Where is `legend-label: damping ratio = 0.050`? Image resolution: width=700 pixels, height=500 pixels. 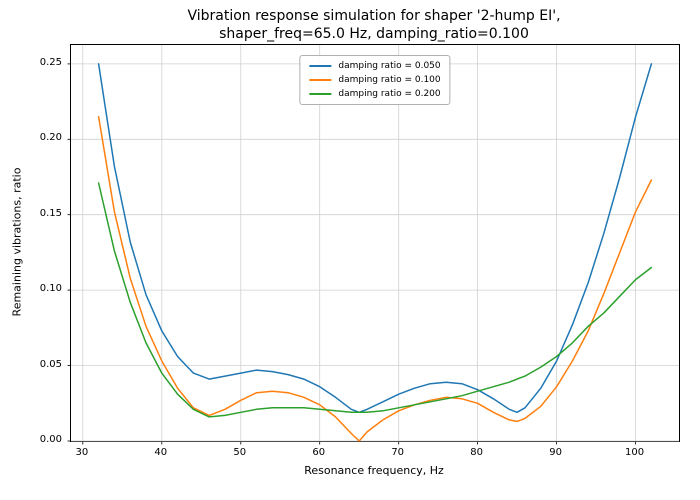 legend-label: damping ratio = 0.050 is located at coordinates (389, 66).